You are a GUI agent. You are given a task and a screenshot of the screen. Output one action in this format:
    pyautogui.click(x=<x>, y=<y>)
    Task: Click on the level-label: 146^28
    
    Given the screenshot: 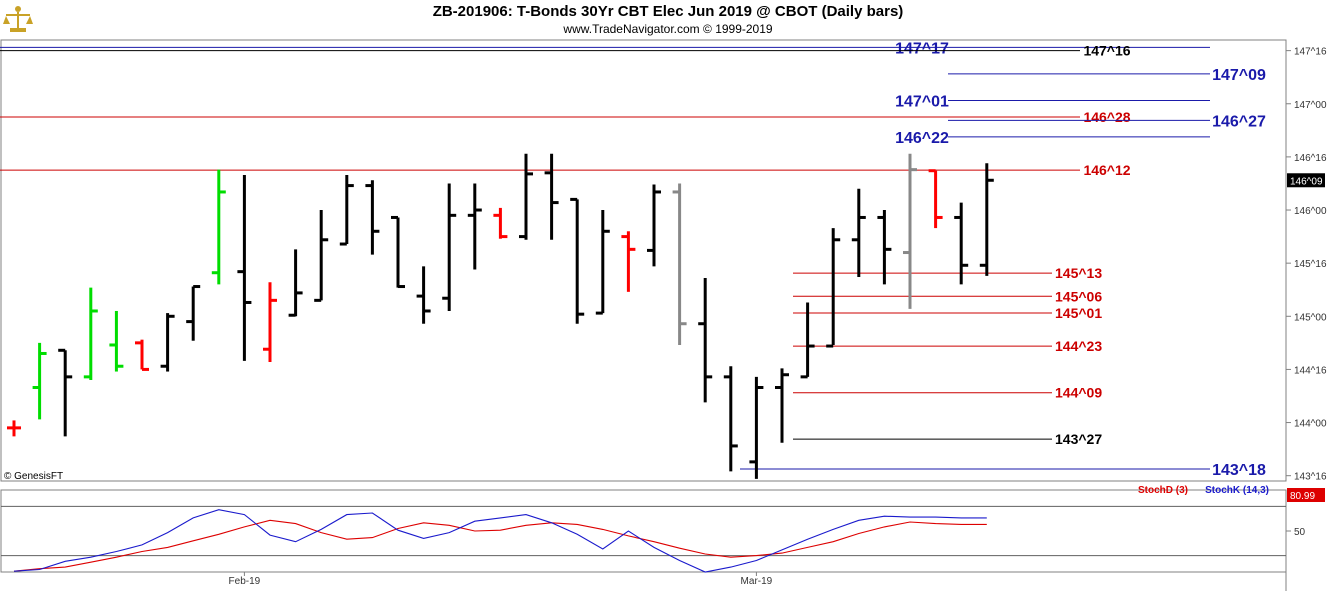 What is the action you would take?
    pyautogui.click(x=1106, y=117)
    